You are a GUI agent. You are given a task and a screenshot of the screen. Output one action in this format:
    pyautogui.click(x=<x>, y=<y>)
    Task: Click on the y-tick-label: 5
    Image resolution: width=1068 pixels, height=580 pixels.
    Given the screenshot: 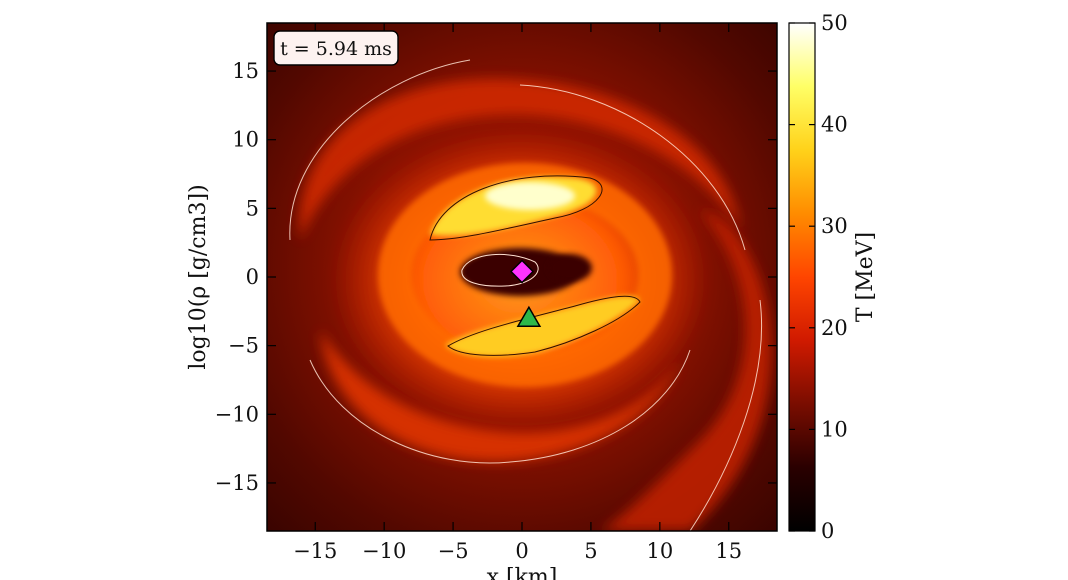 What is the action you would take?
    pyautogui.click(x=252, y=208)
    